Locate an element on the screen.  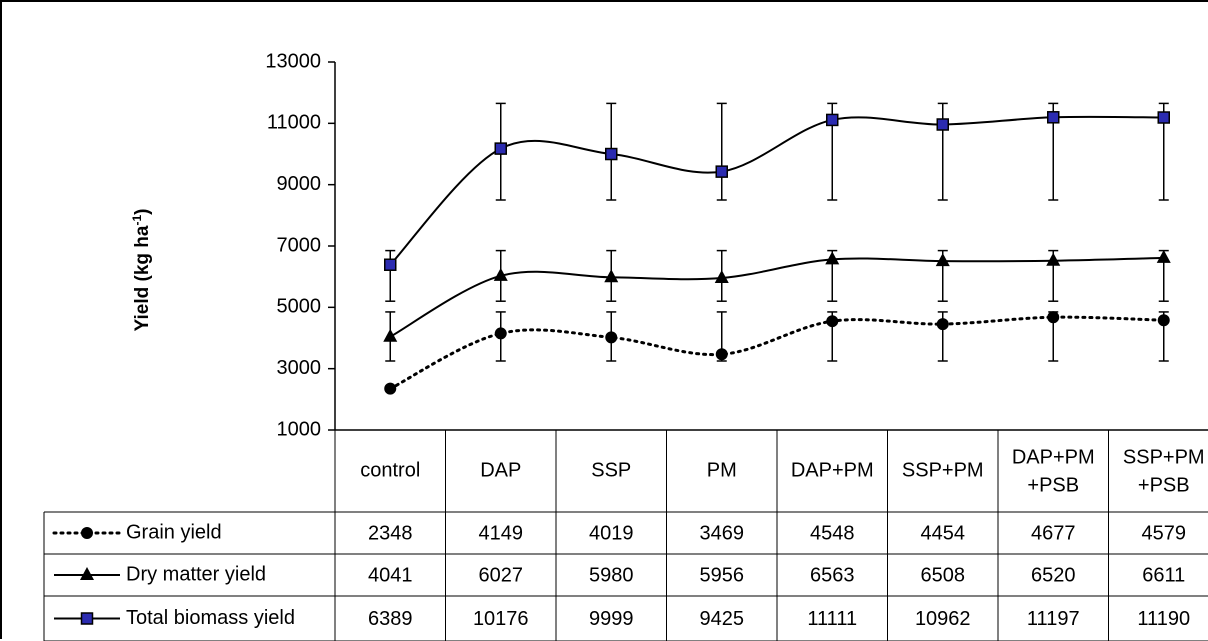
y-tick-label: 1000 is located at coordinates (299, 429).